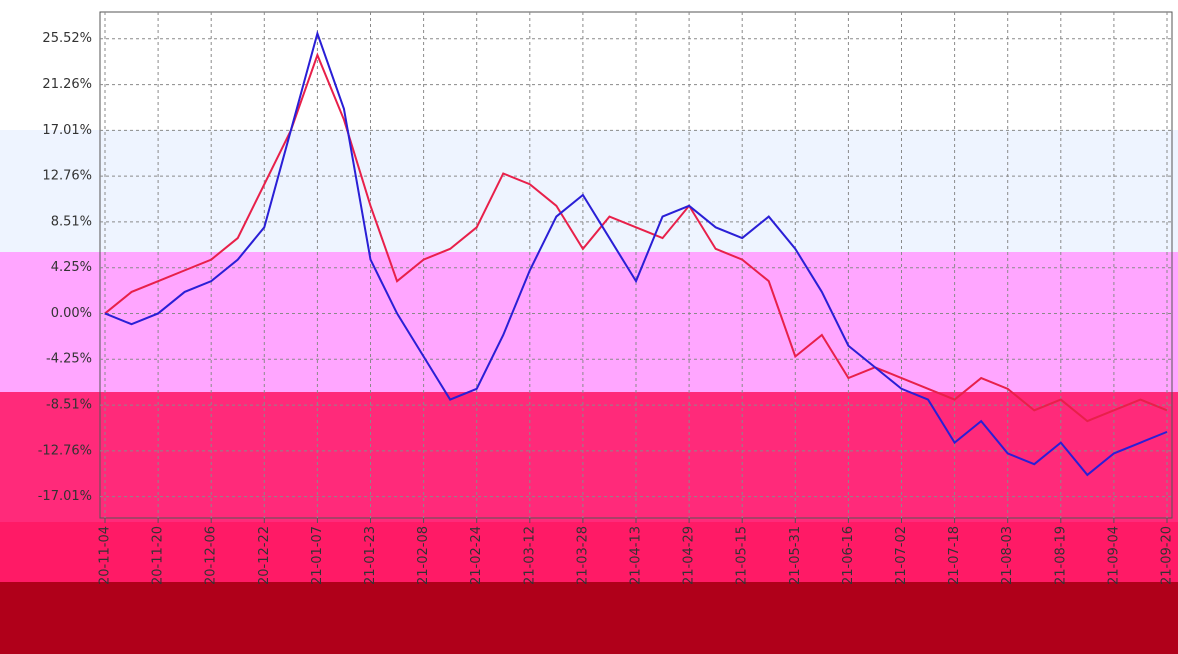 Image resolution: width=1178 pixels, height=654 pixels. I want to click on x-tick-label: 21-06-16, so click(848, 555).